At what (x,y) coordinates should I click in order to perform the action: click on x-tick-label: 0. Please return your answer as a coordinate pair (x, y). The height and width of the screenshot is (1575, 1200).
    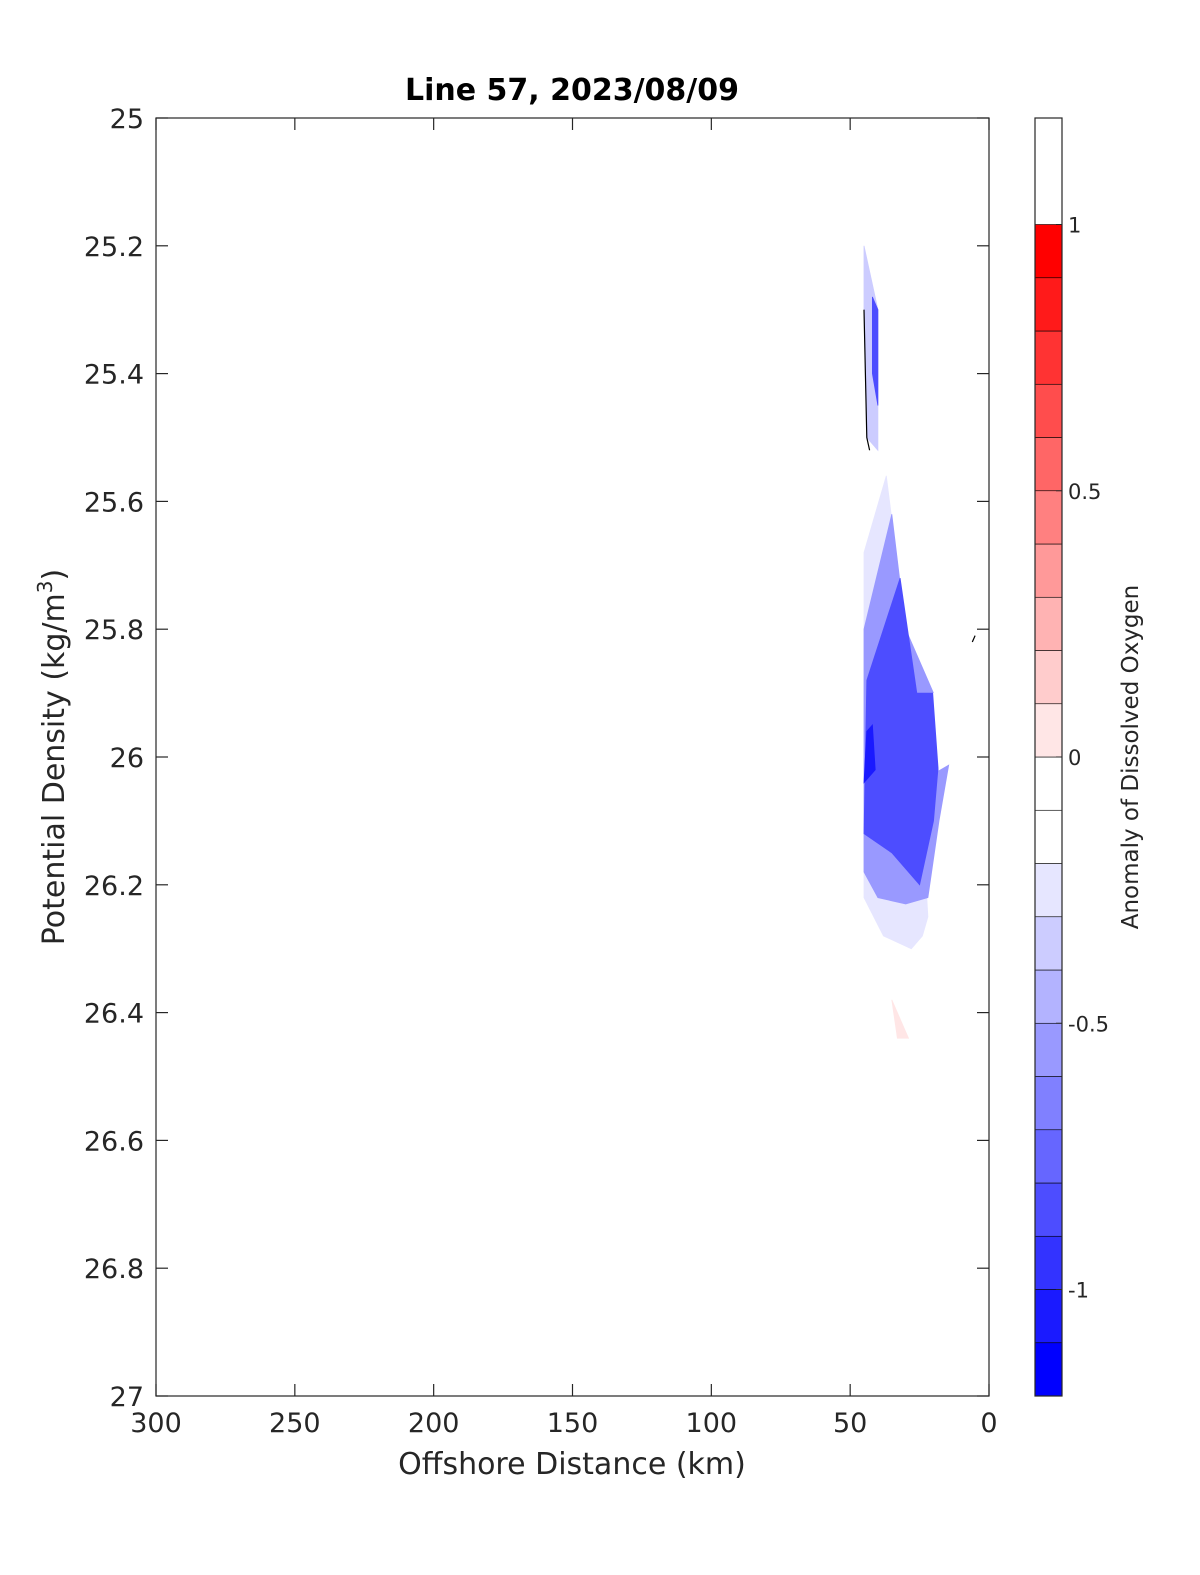
    Looking at the image, I should click on (988, 1423).